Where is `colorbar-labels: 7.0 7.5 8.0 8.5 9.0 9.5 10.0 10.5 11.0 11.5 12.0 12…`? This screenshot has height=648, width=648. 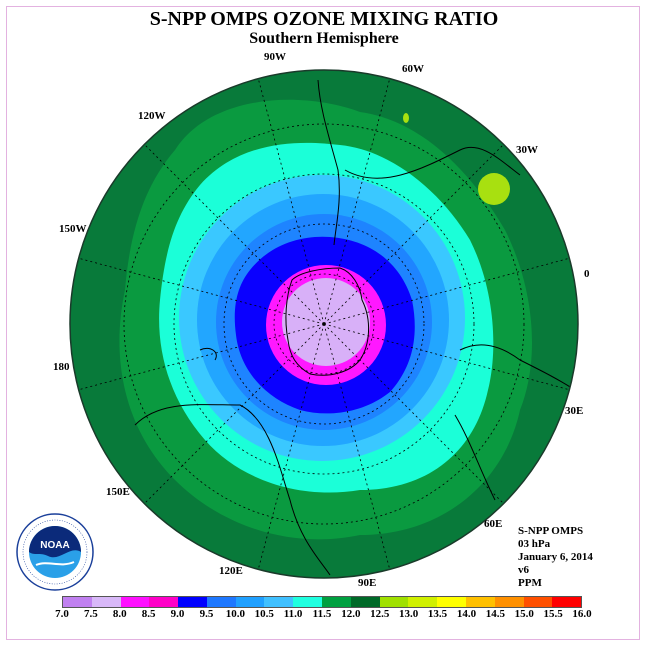 colorbar-labels: 7.0 7.5 8.0 8.5 9.0 9.5 10.0 10.5 11.0 11.5 12.0 12… is located at coordinates (323, 615).